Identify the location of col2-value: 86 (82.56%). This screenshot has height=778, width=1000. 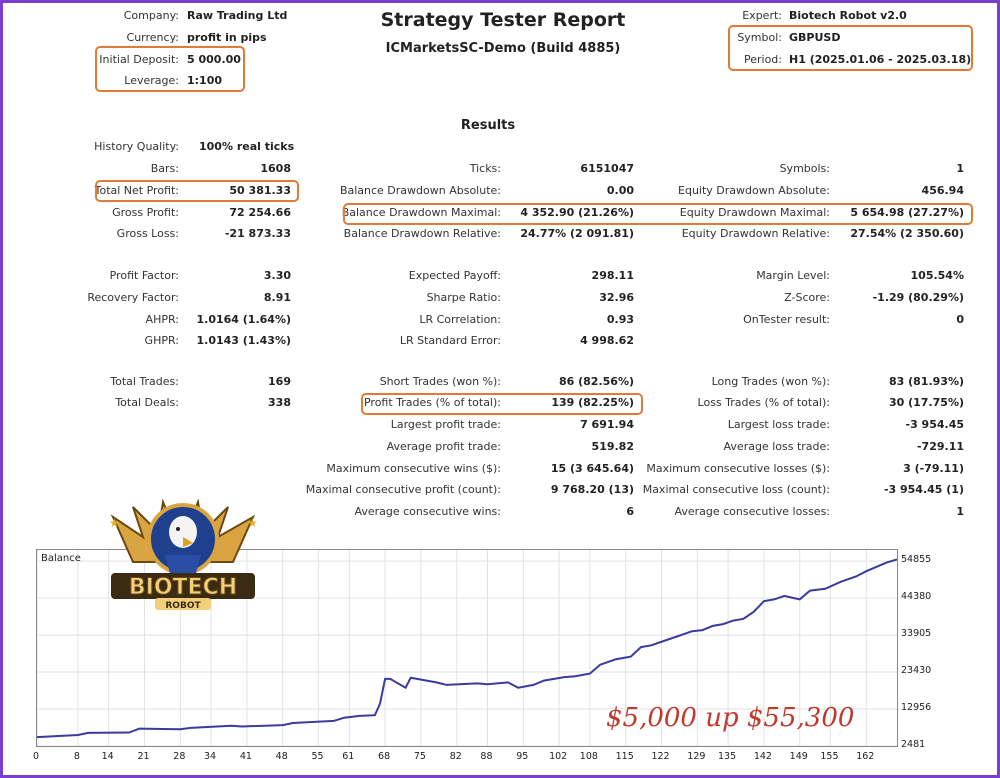
(596, 381).